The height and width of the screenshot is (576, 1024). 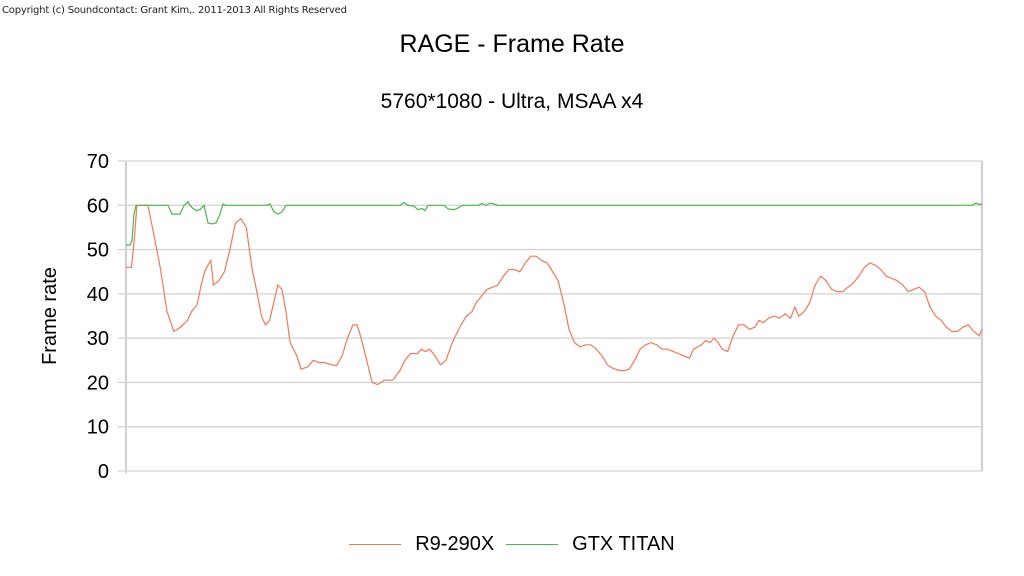 I want to click on svg-text: 60, so click(x=98, y=206).